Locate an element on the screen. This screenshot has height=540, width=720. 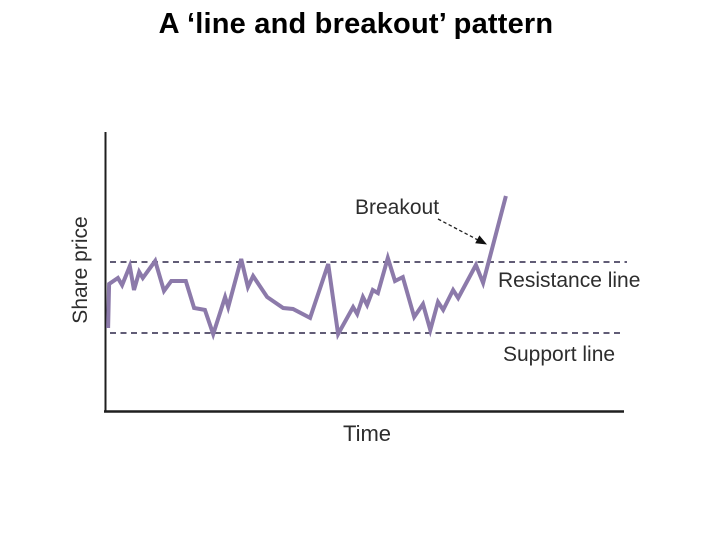
breakout-label: Breakout is located at coordinates (397, 207).